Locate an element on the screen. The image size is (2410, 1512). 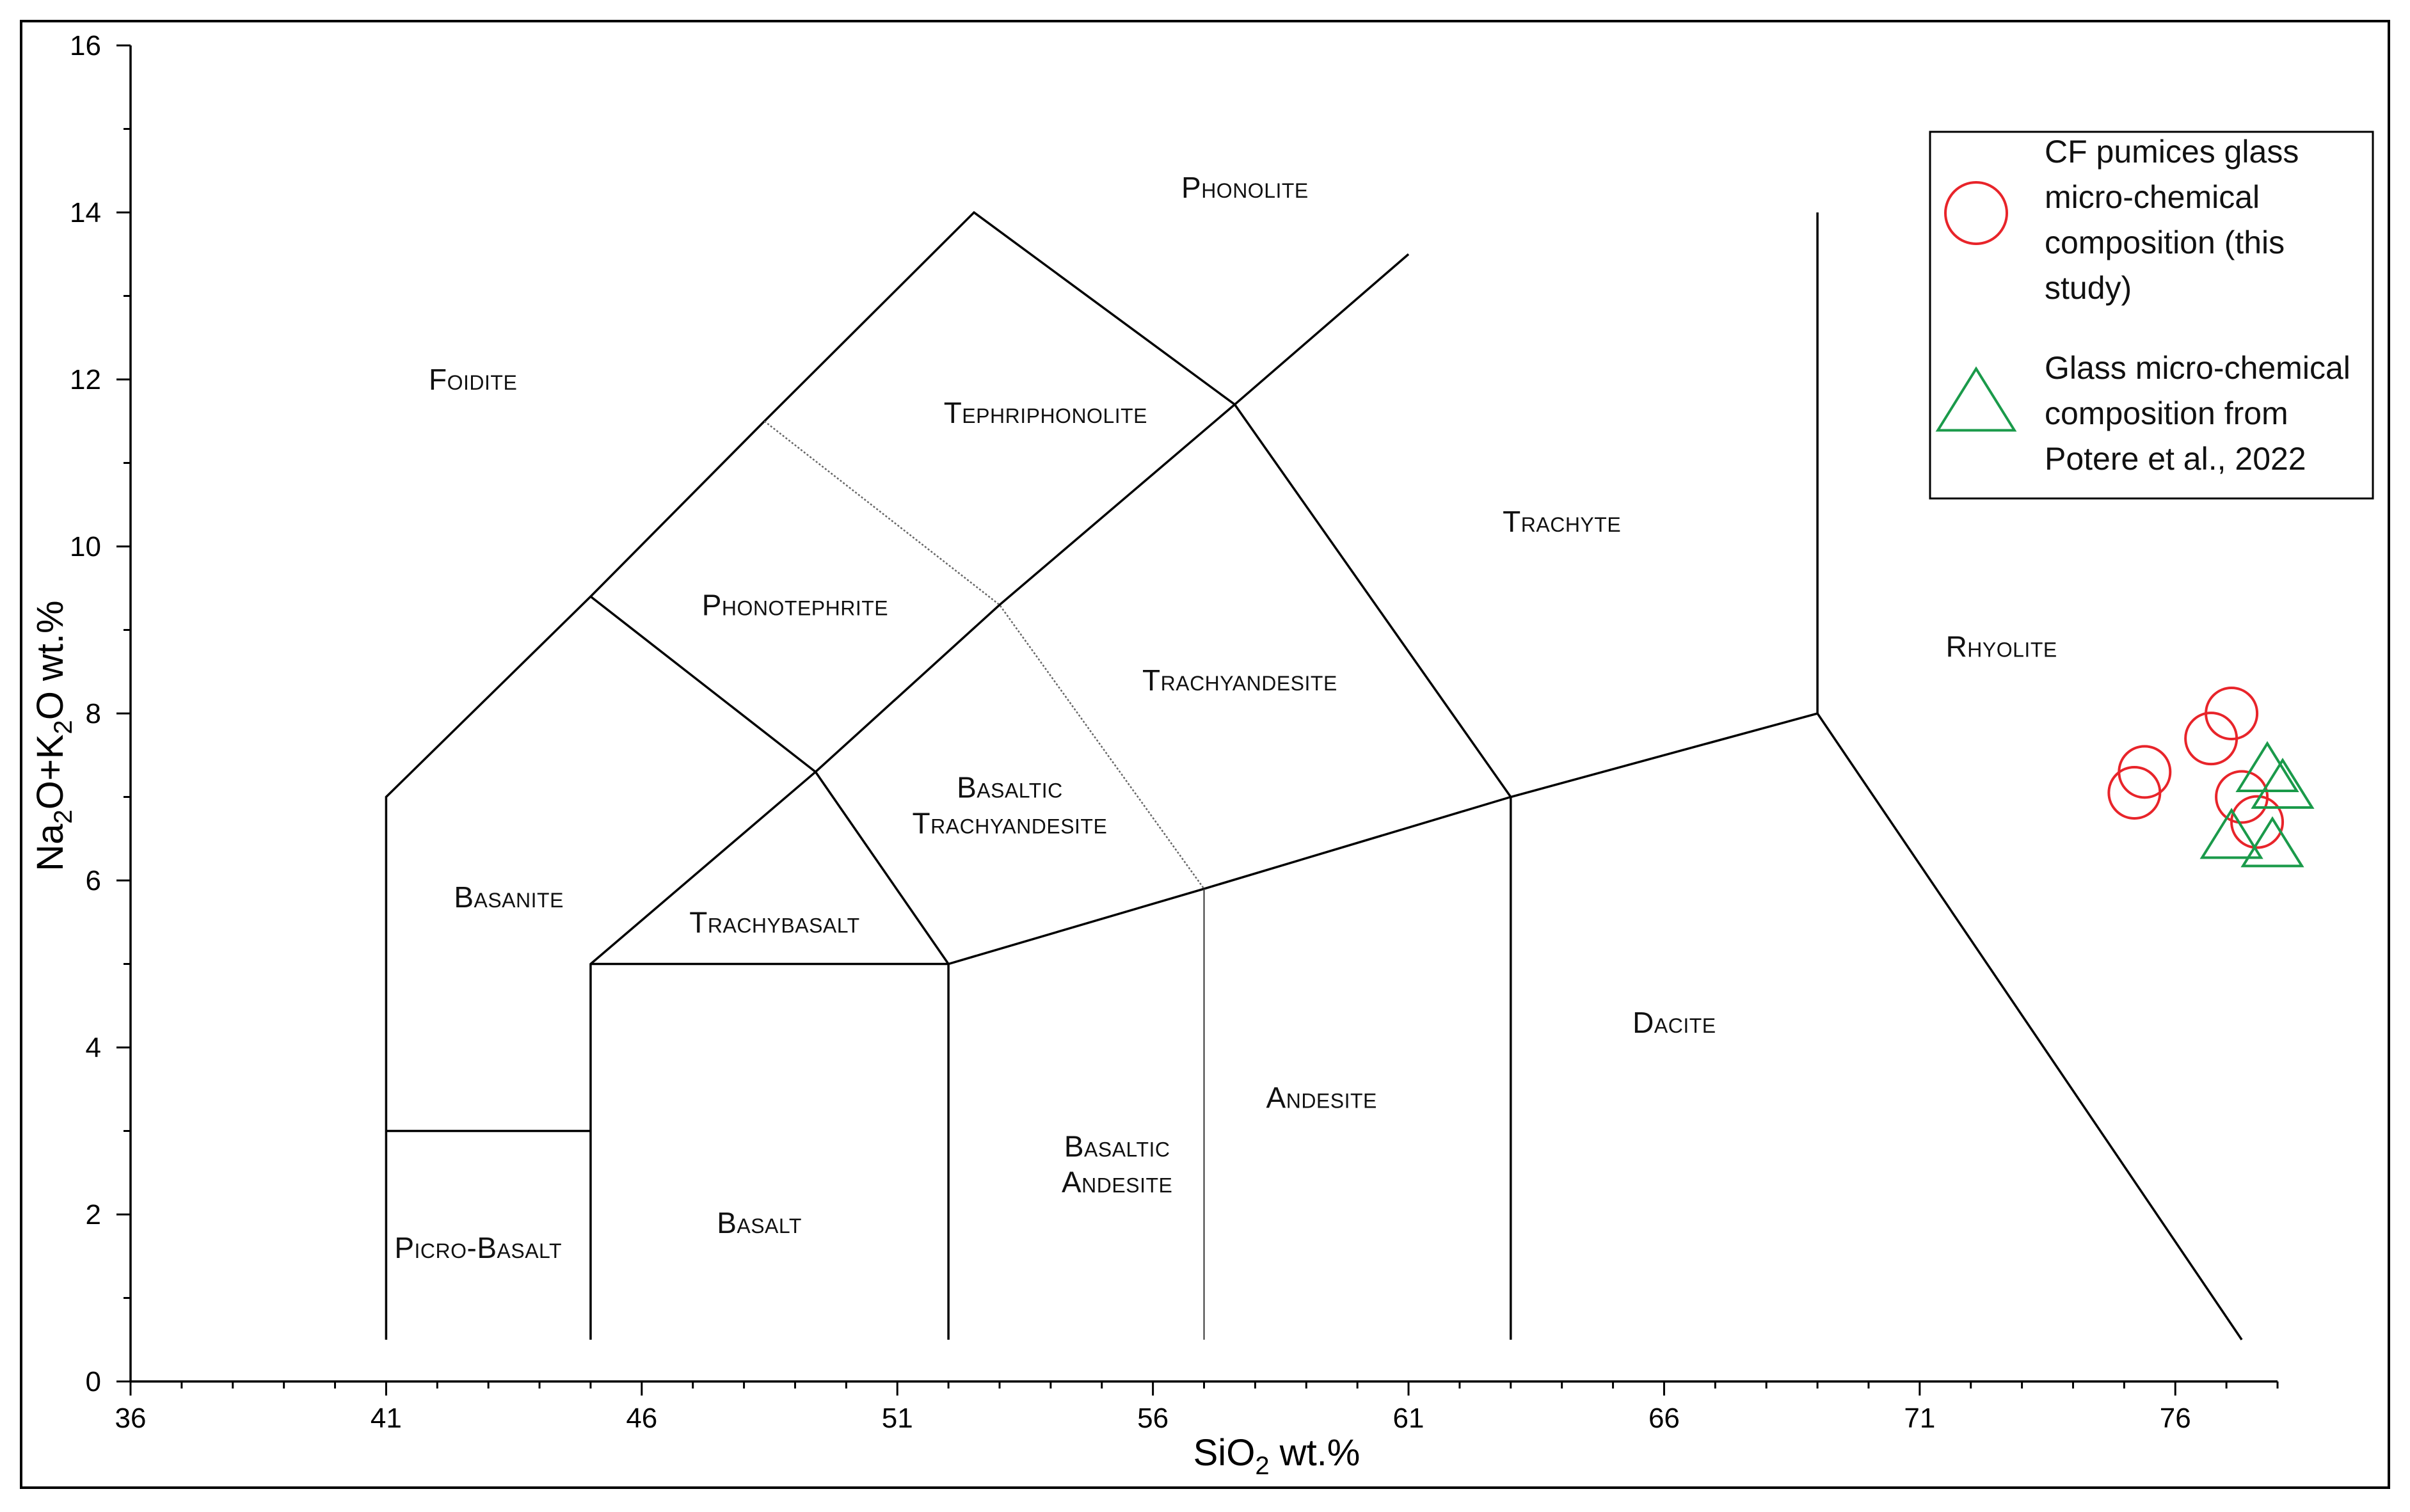
x-tick-label: 66 is located at coordinates (1664, 1418).